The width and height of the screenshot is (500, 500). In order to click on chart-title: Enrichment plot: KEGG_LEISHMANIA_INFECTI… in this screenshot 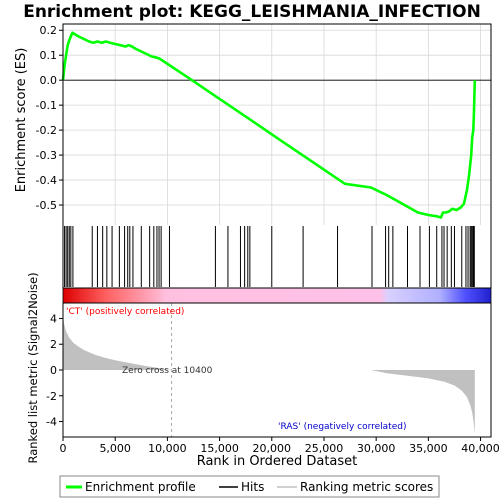, I will do `click(252, 12)`.